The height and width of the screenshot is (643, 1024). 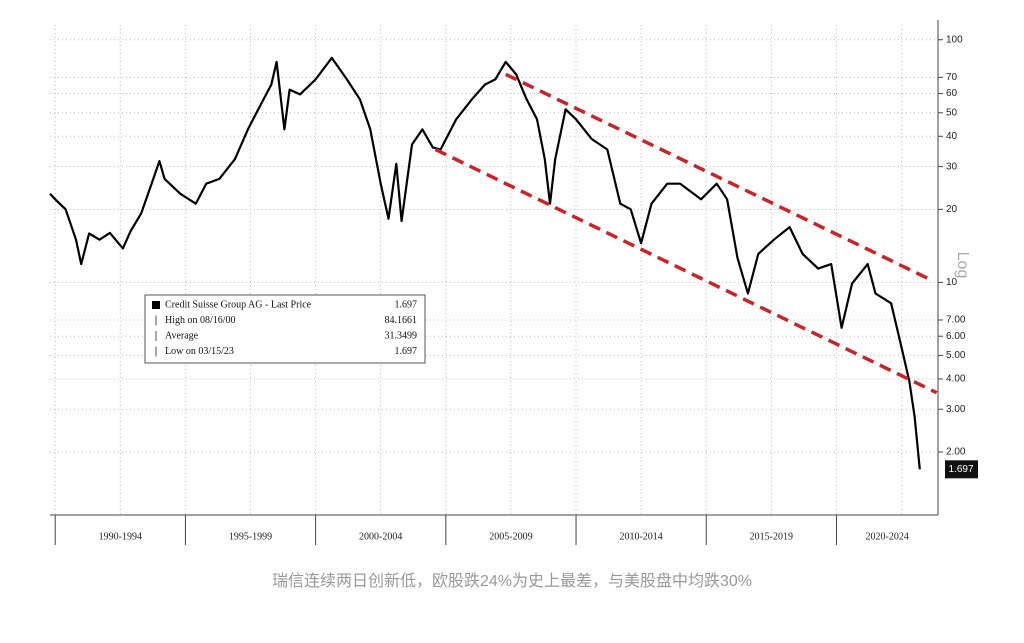 What do you see at coordinates (952, 166) in the screenshot?
I see `y-tick-label: 30` at bounding box center [952, 166].